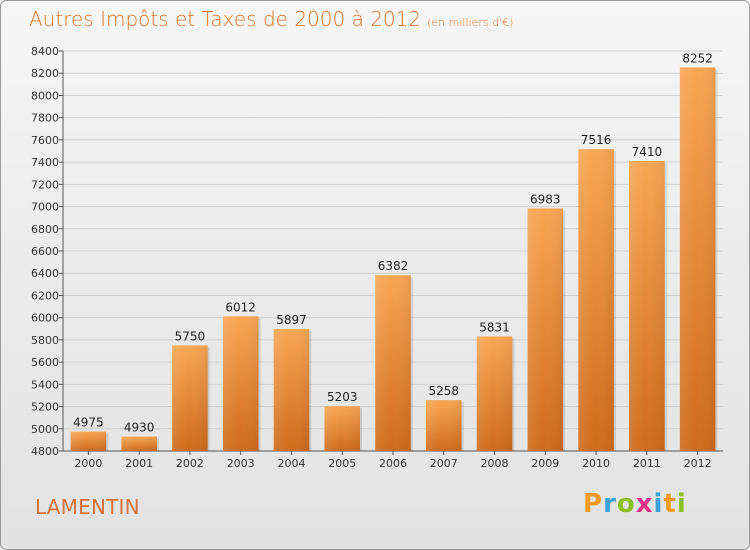 Image resolution: width=750 pixels, height=550 pixels. I want to click on y-tick-label: 6600, so click(45, 251).